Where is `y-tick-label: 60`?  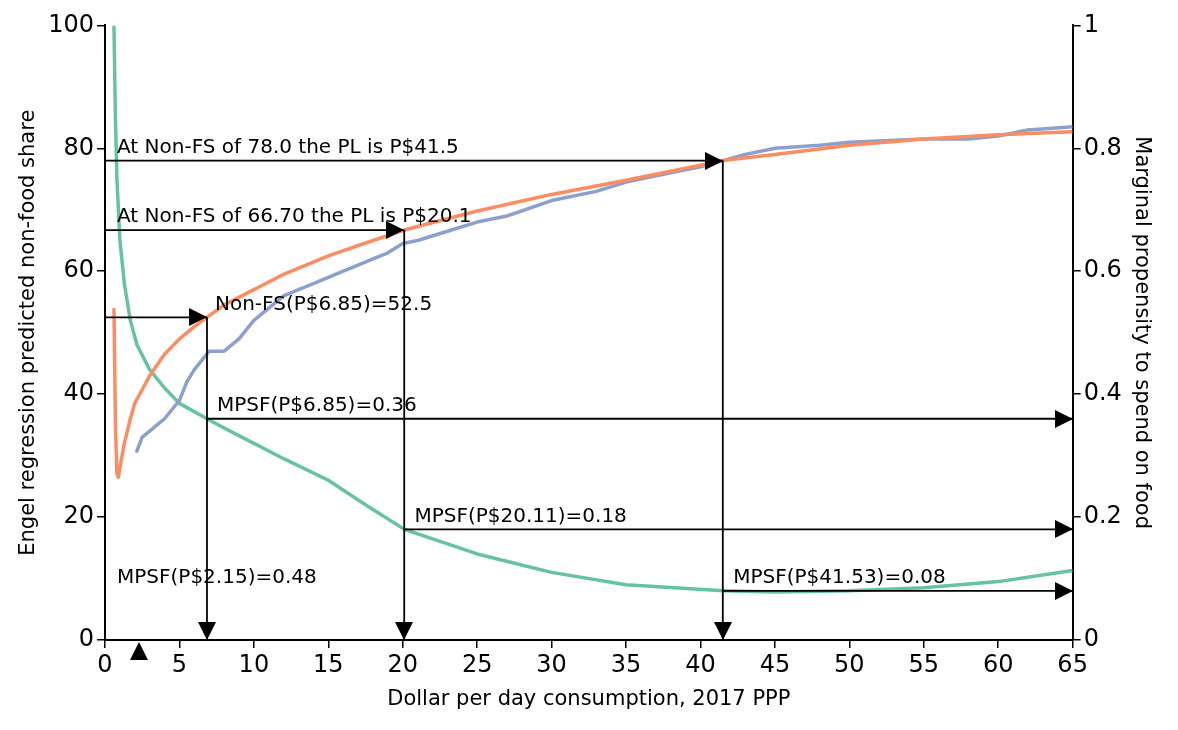 y-tick-label: 60 is located at coordinates (79, 269).